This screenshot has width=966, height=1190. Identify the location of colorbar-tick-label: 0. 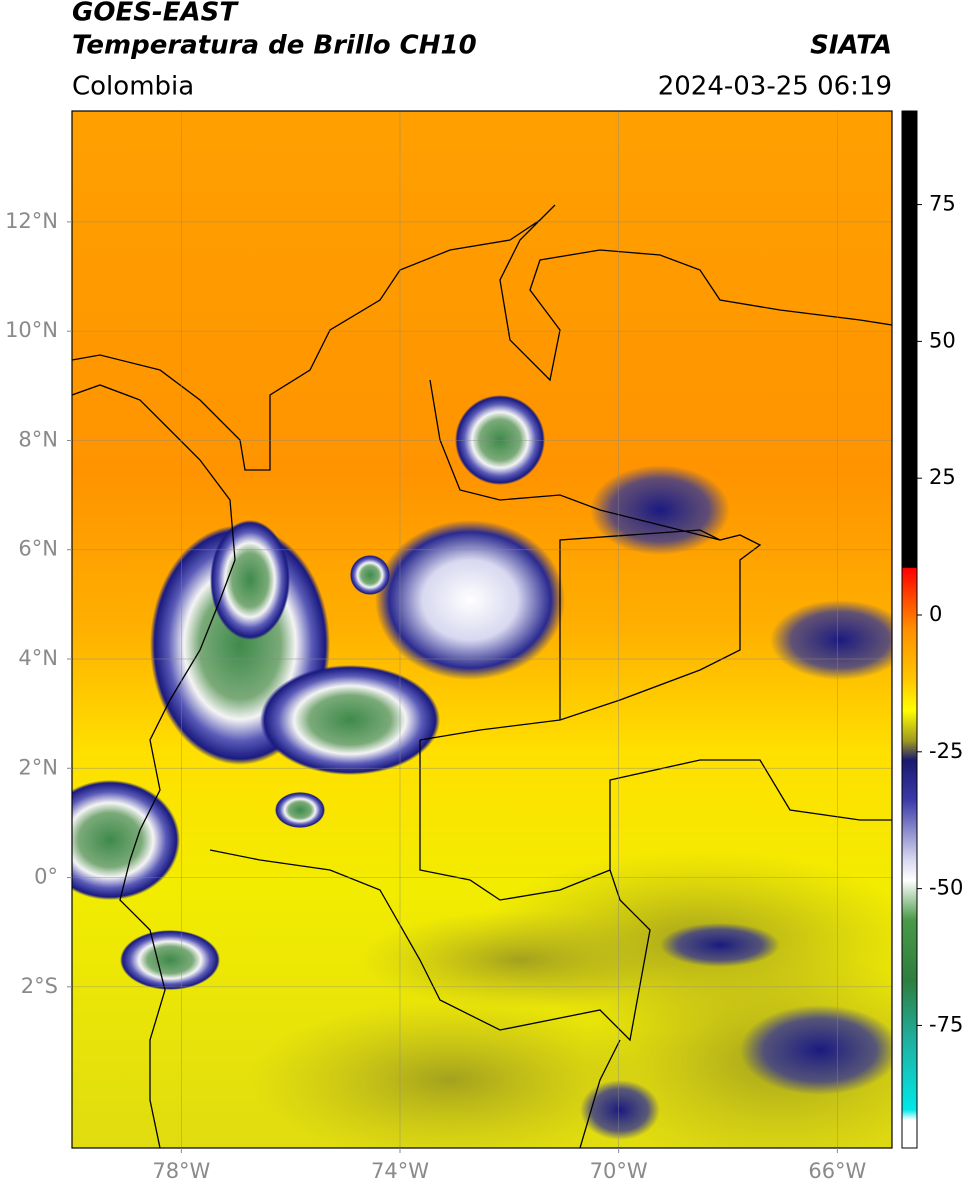
(935, 614).